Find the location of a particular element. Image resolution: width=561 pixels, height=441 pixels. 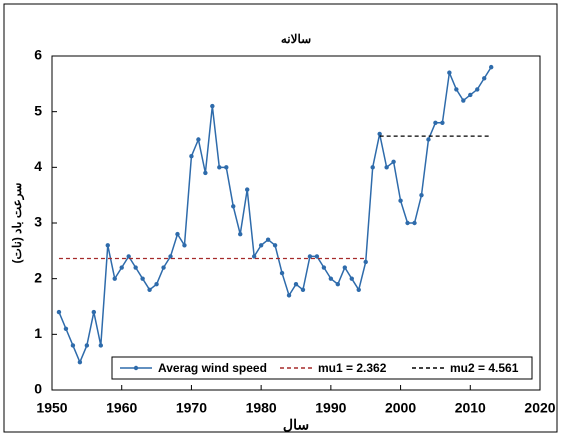

legend-label: Averag wind speed is located at coordinates (212, 368).